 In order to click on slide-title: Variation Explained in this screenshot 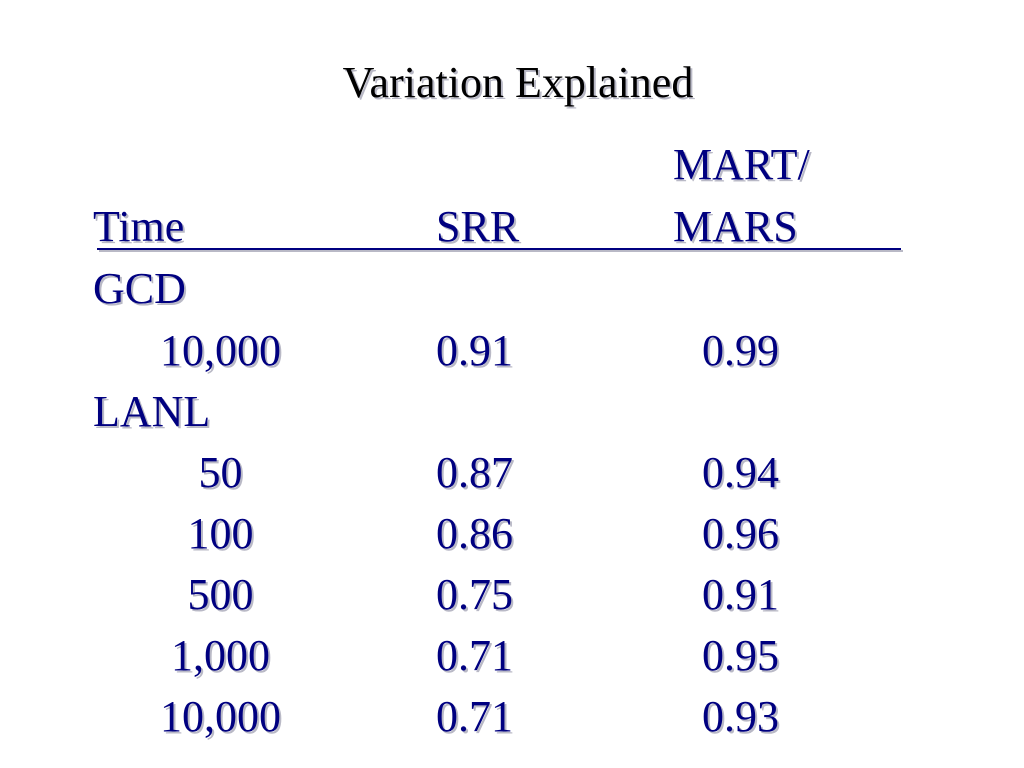, I will do `click(518, 82)`.